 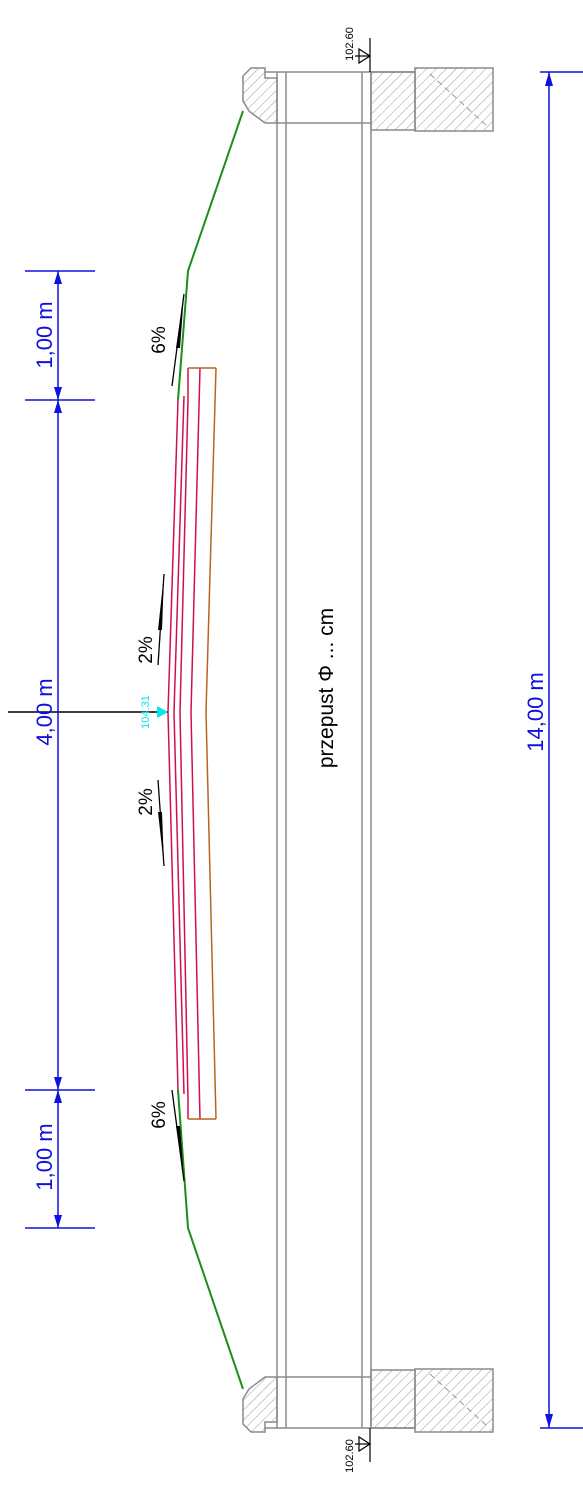 What do you see at coordinates (350, 1456) in the screenshot?
I see `elevation-label-bottom: 102.60` at bounding box center [350, 1456].